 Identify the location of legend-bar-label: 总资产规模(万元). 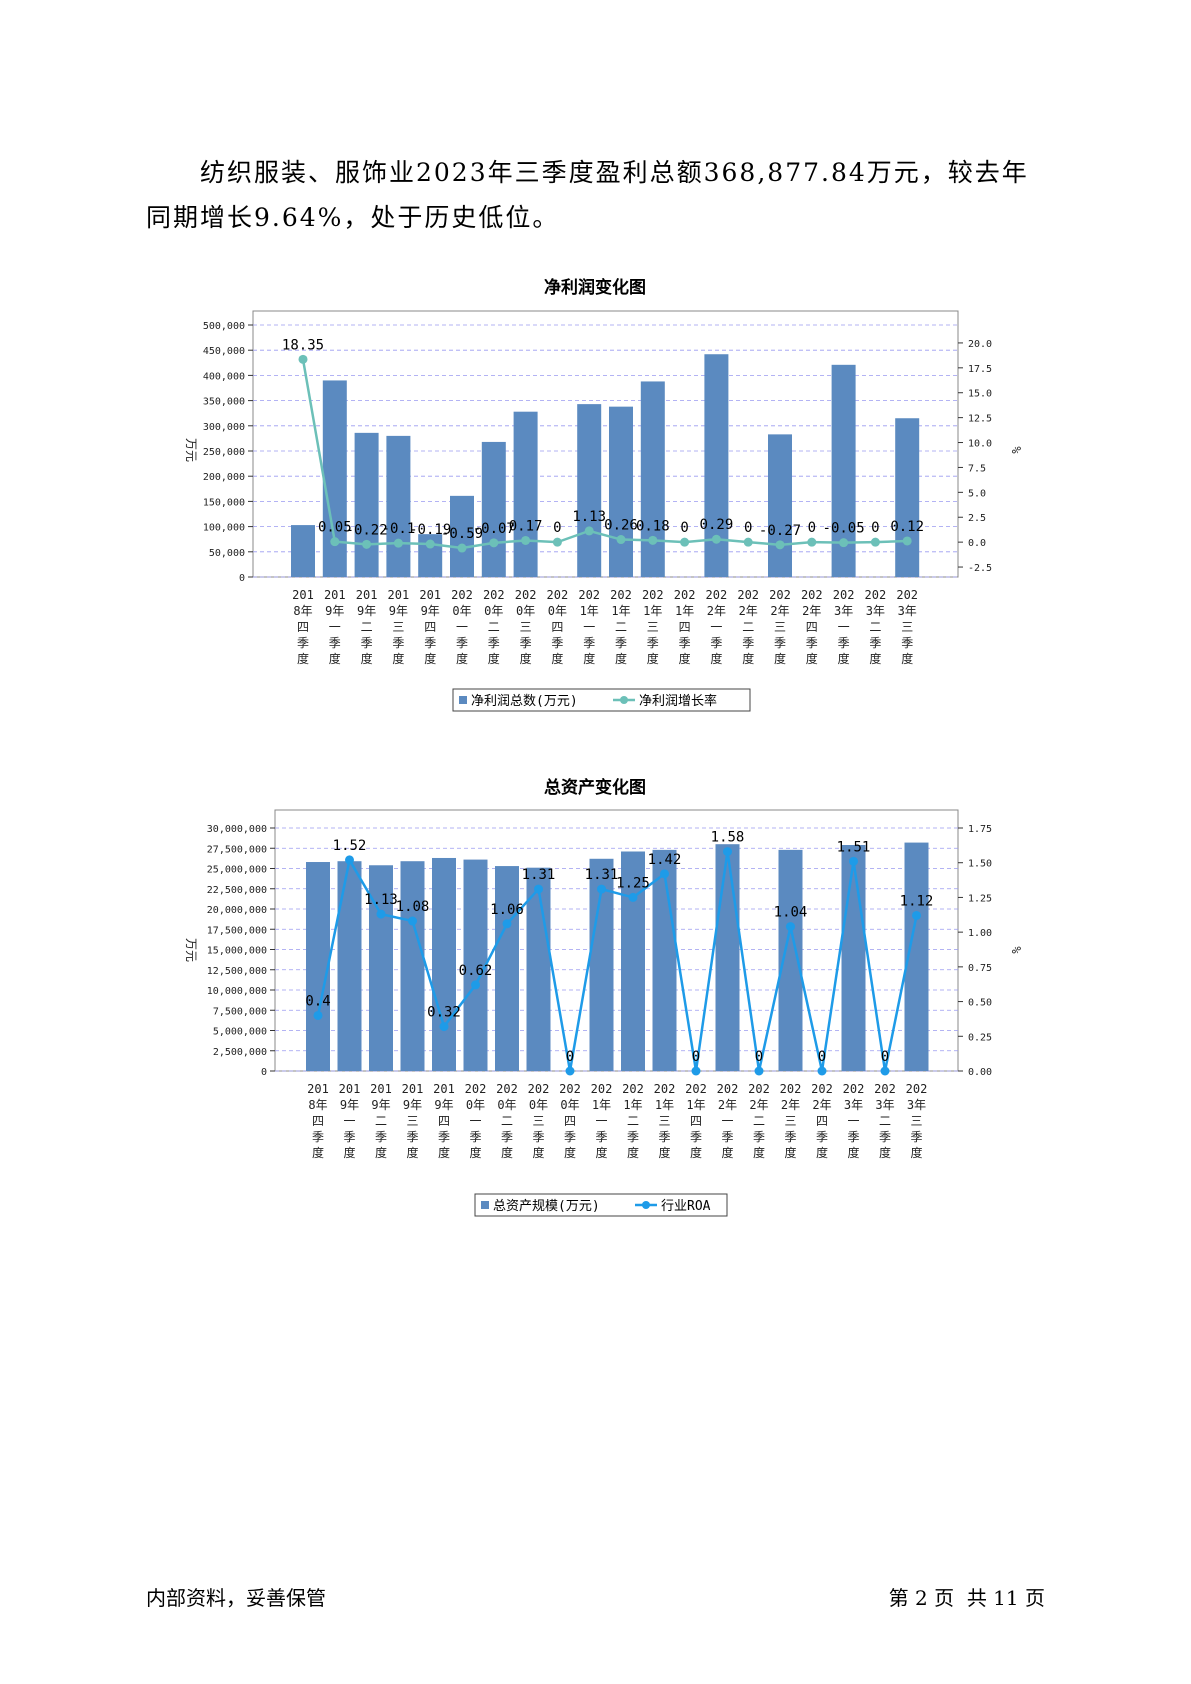
(546, 1206).